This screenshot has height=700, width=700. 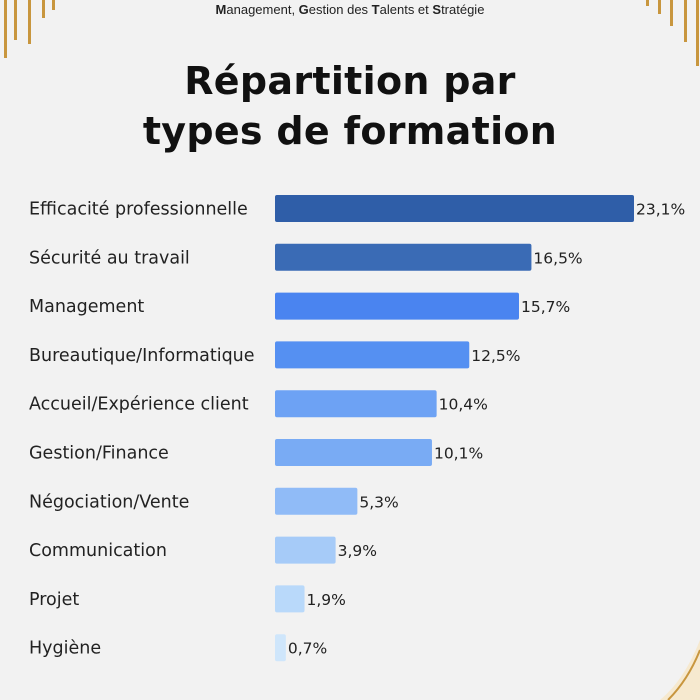 What do you see at coordinates (680, 670) in the screenshot?
I see `paper-curl-decoration` at bounding box center [680, 670].